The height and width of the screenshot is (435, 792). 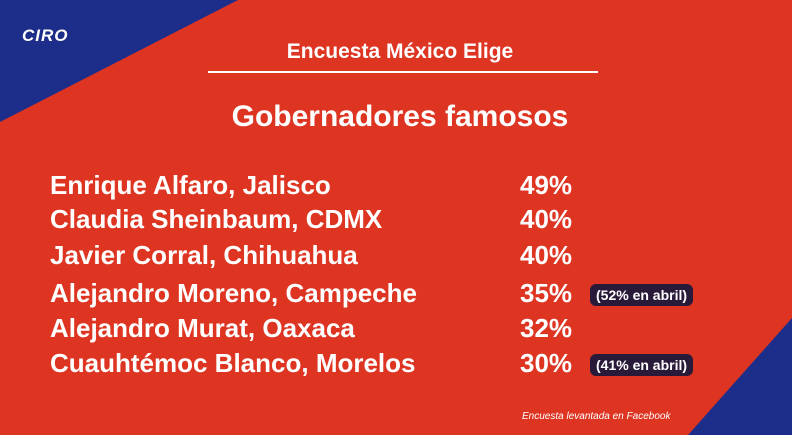 I want to click on title: Encuesta México Elige, so click(x=400, y=51).